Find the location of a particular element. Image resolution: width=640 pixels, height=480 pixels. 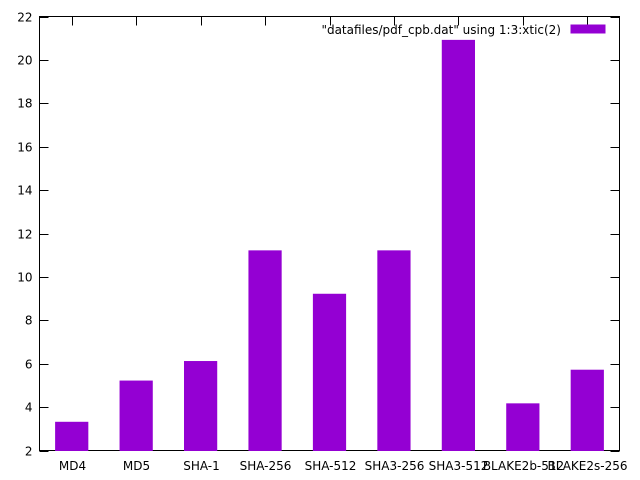

y-tick-label: 14 is located at coordinates (24, 191).